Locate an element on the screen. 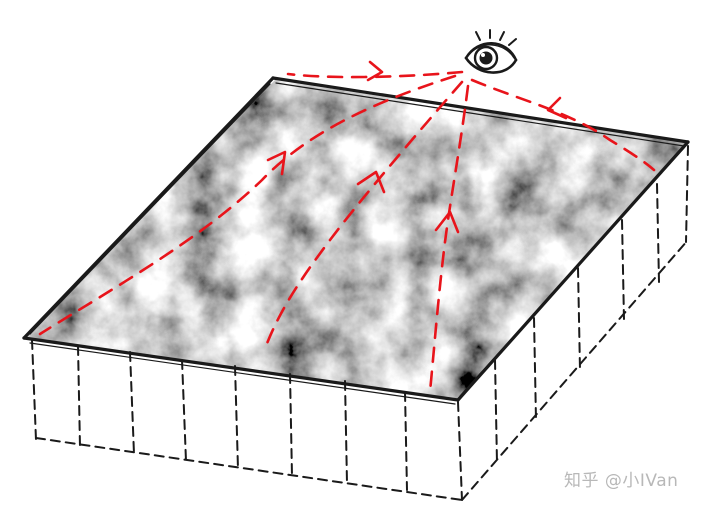 This screenshot has width=720, height=510. watermark: 知乎 @小IVan is located at coordinates (621, 481).